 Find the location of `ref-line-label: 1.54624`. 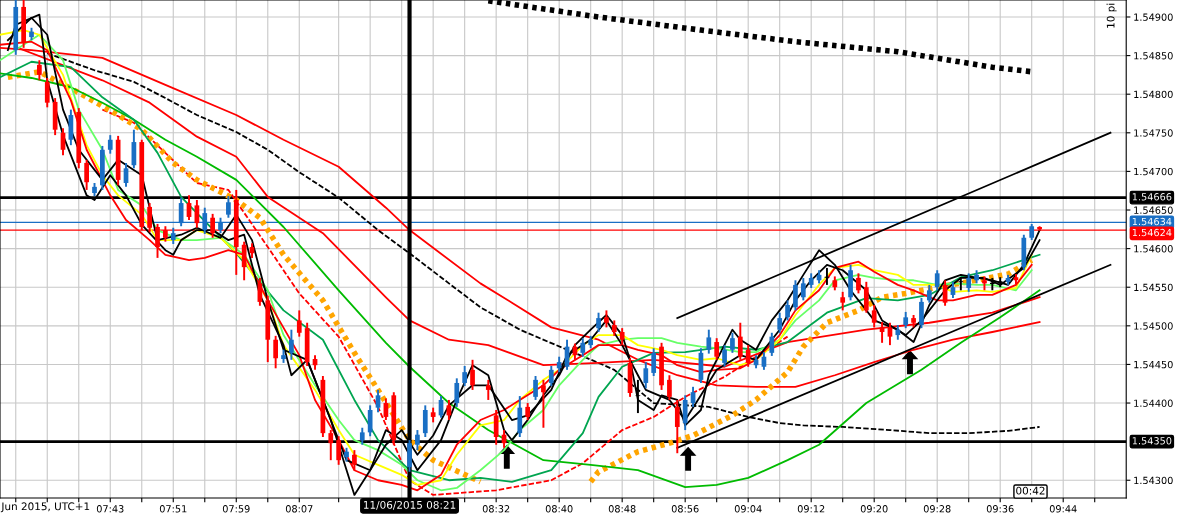

ref-line-label: 1.54624 is located at coordinates (1152, 232).